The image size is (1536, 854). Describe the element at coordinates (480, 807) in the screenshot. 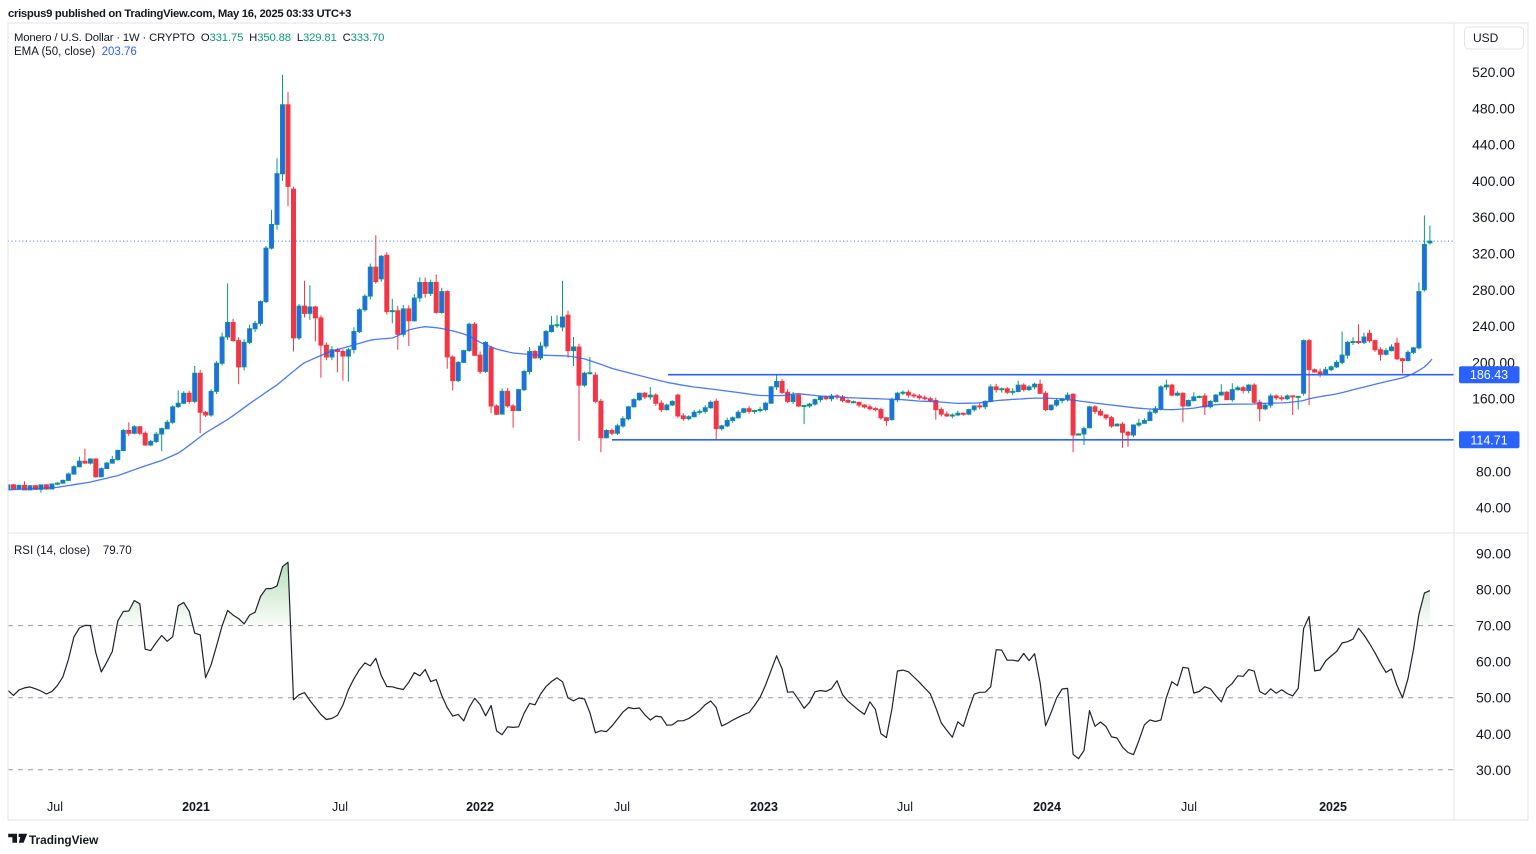

I see `svg-text: 2022` at that location.